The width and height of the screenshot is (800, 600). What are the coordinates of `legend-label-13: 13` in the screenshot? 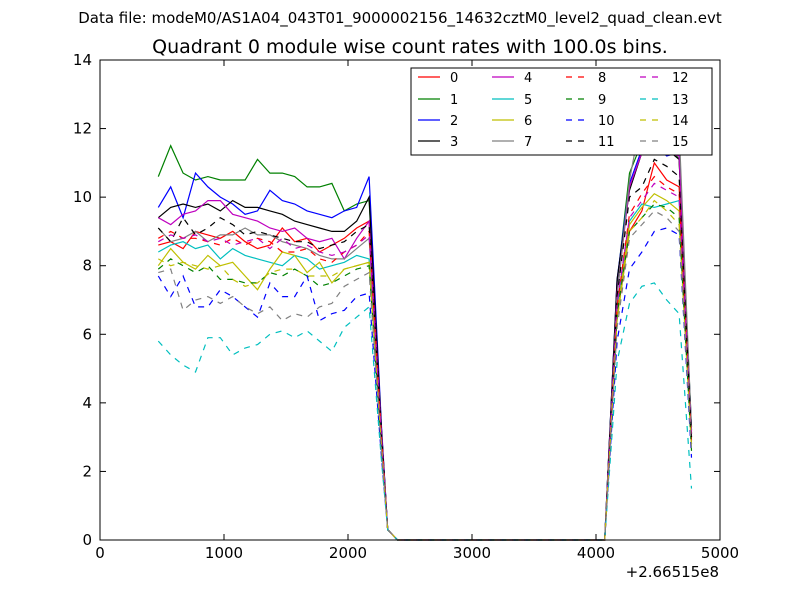 It's located at (680, 100).